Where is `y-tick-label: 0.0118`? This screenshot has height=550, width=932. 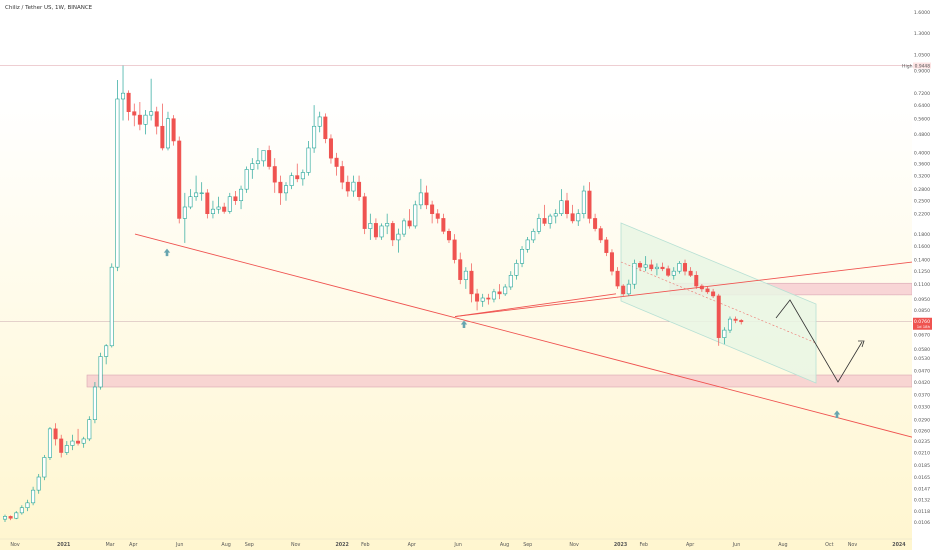 y-tick-label: 0.0118 is located at coordinates (922, 512).